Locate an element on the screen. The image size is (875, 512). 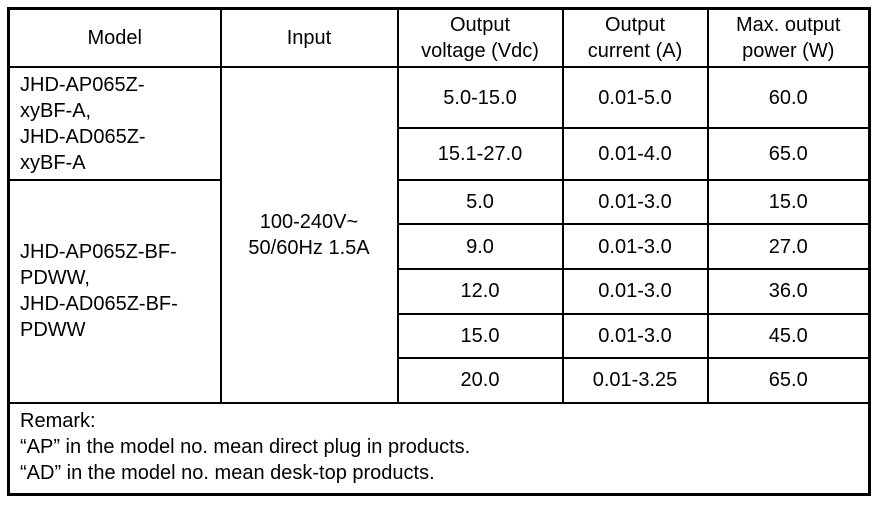
table-row: 15.1-27.0 0.01-4.0 65.0 is located at coordinates (440, 154).